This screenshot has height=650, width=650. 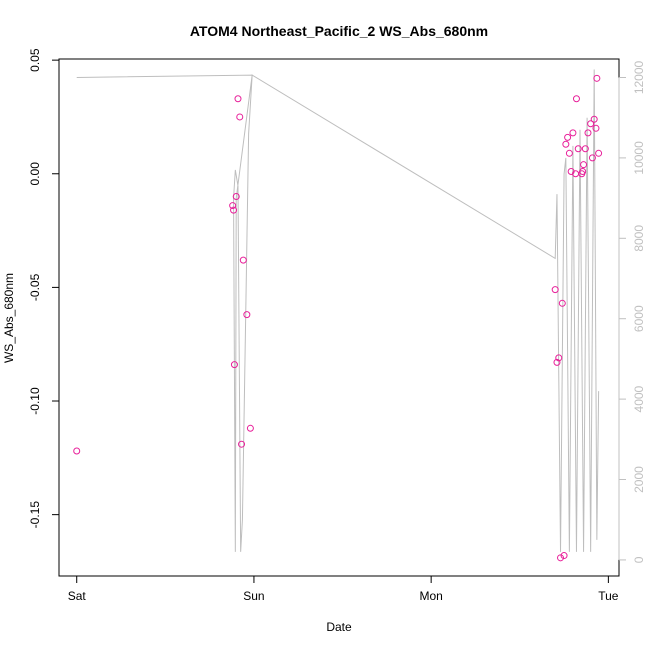 I want to click on y2-tick-label: 4000, so click(x=639, y=398).